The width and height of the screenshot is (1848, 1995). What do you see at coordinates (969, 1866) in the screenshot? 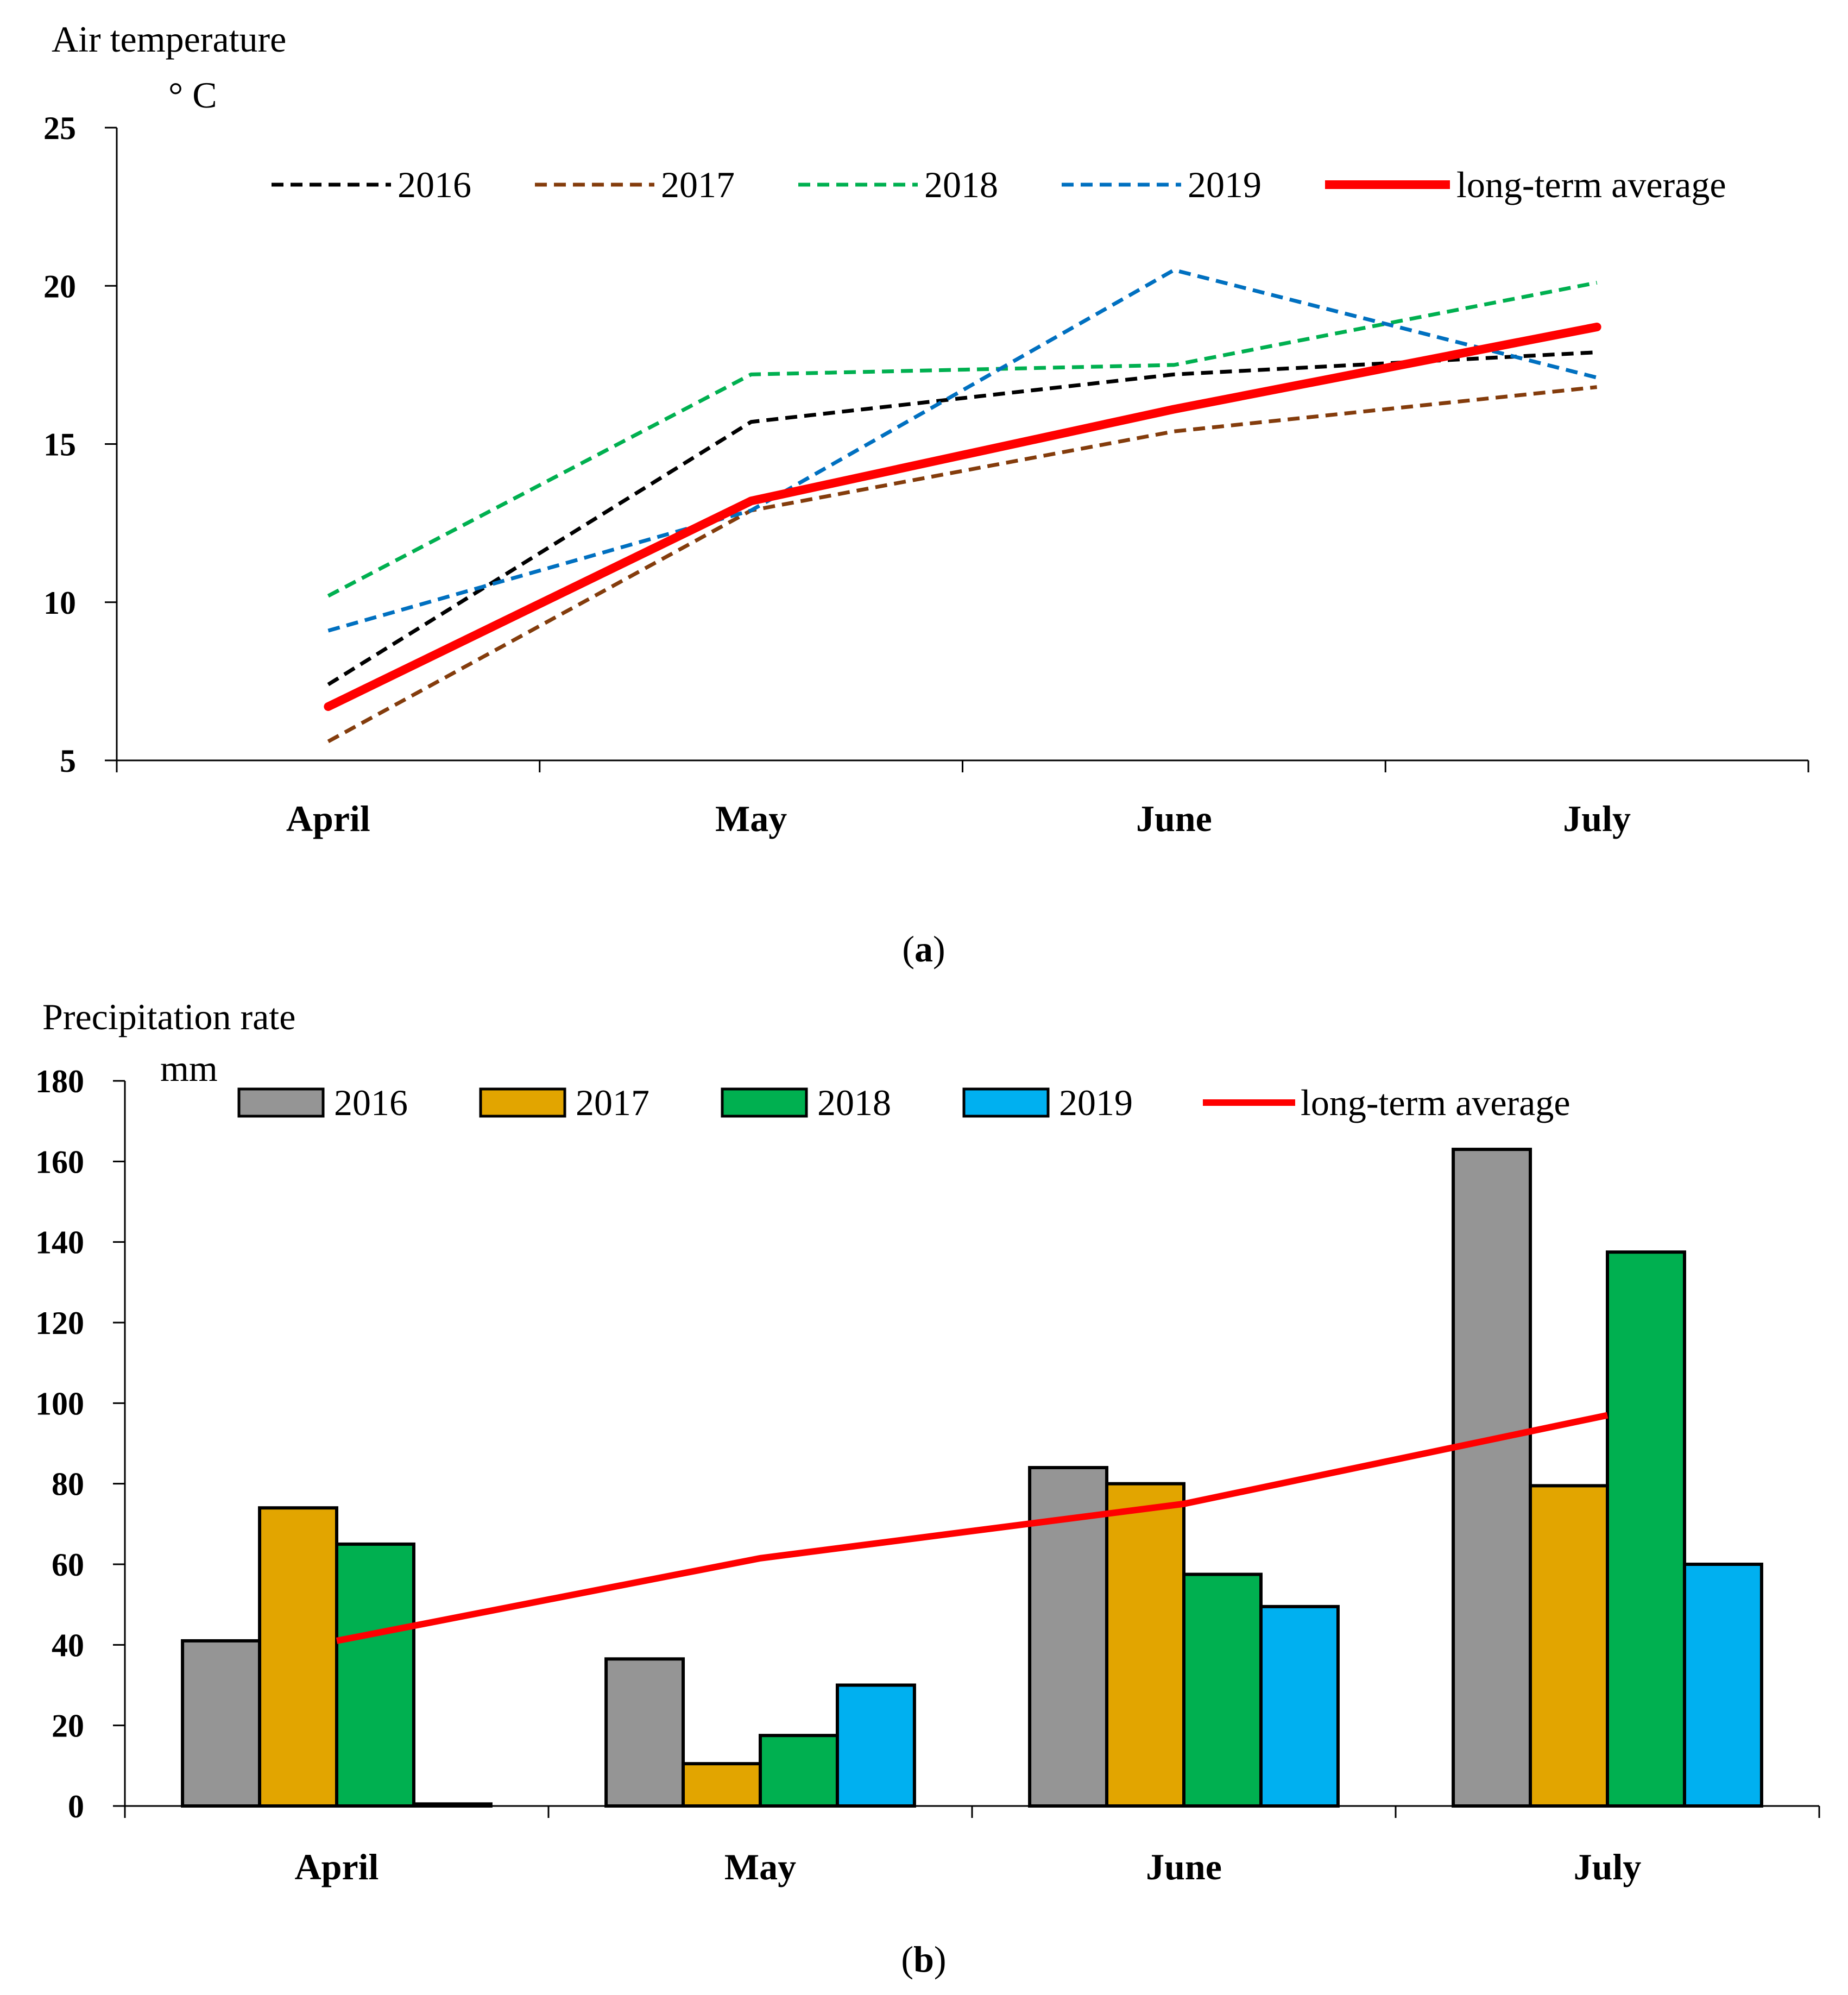
I see `chart-b-xticks: April May June July` at bounding box center [969, 1866].